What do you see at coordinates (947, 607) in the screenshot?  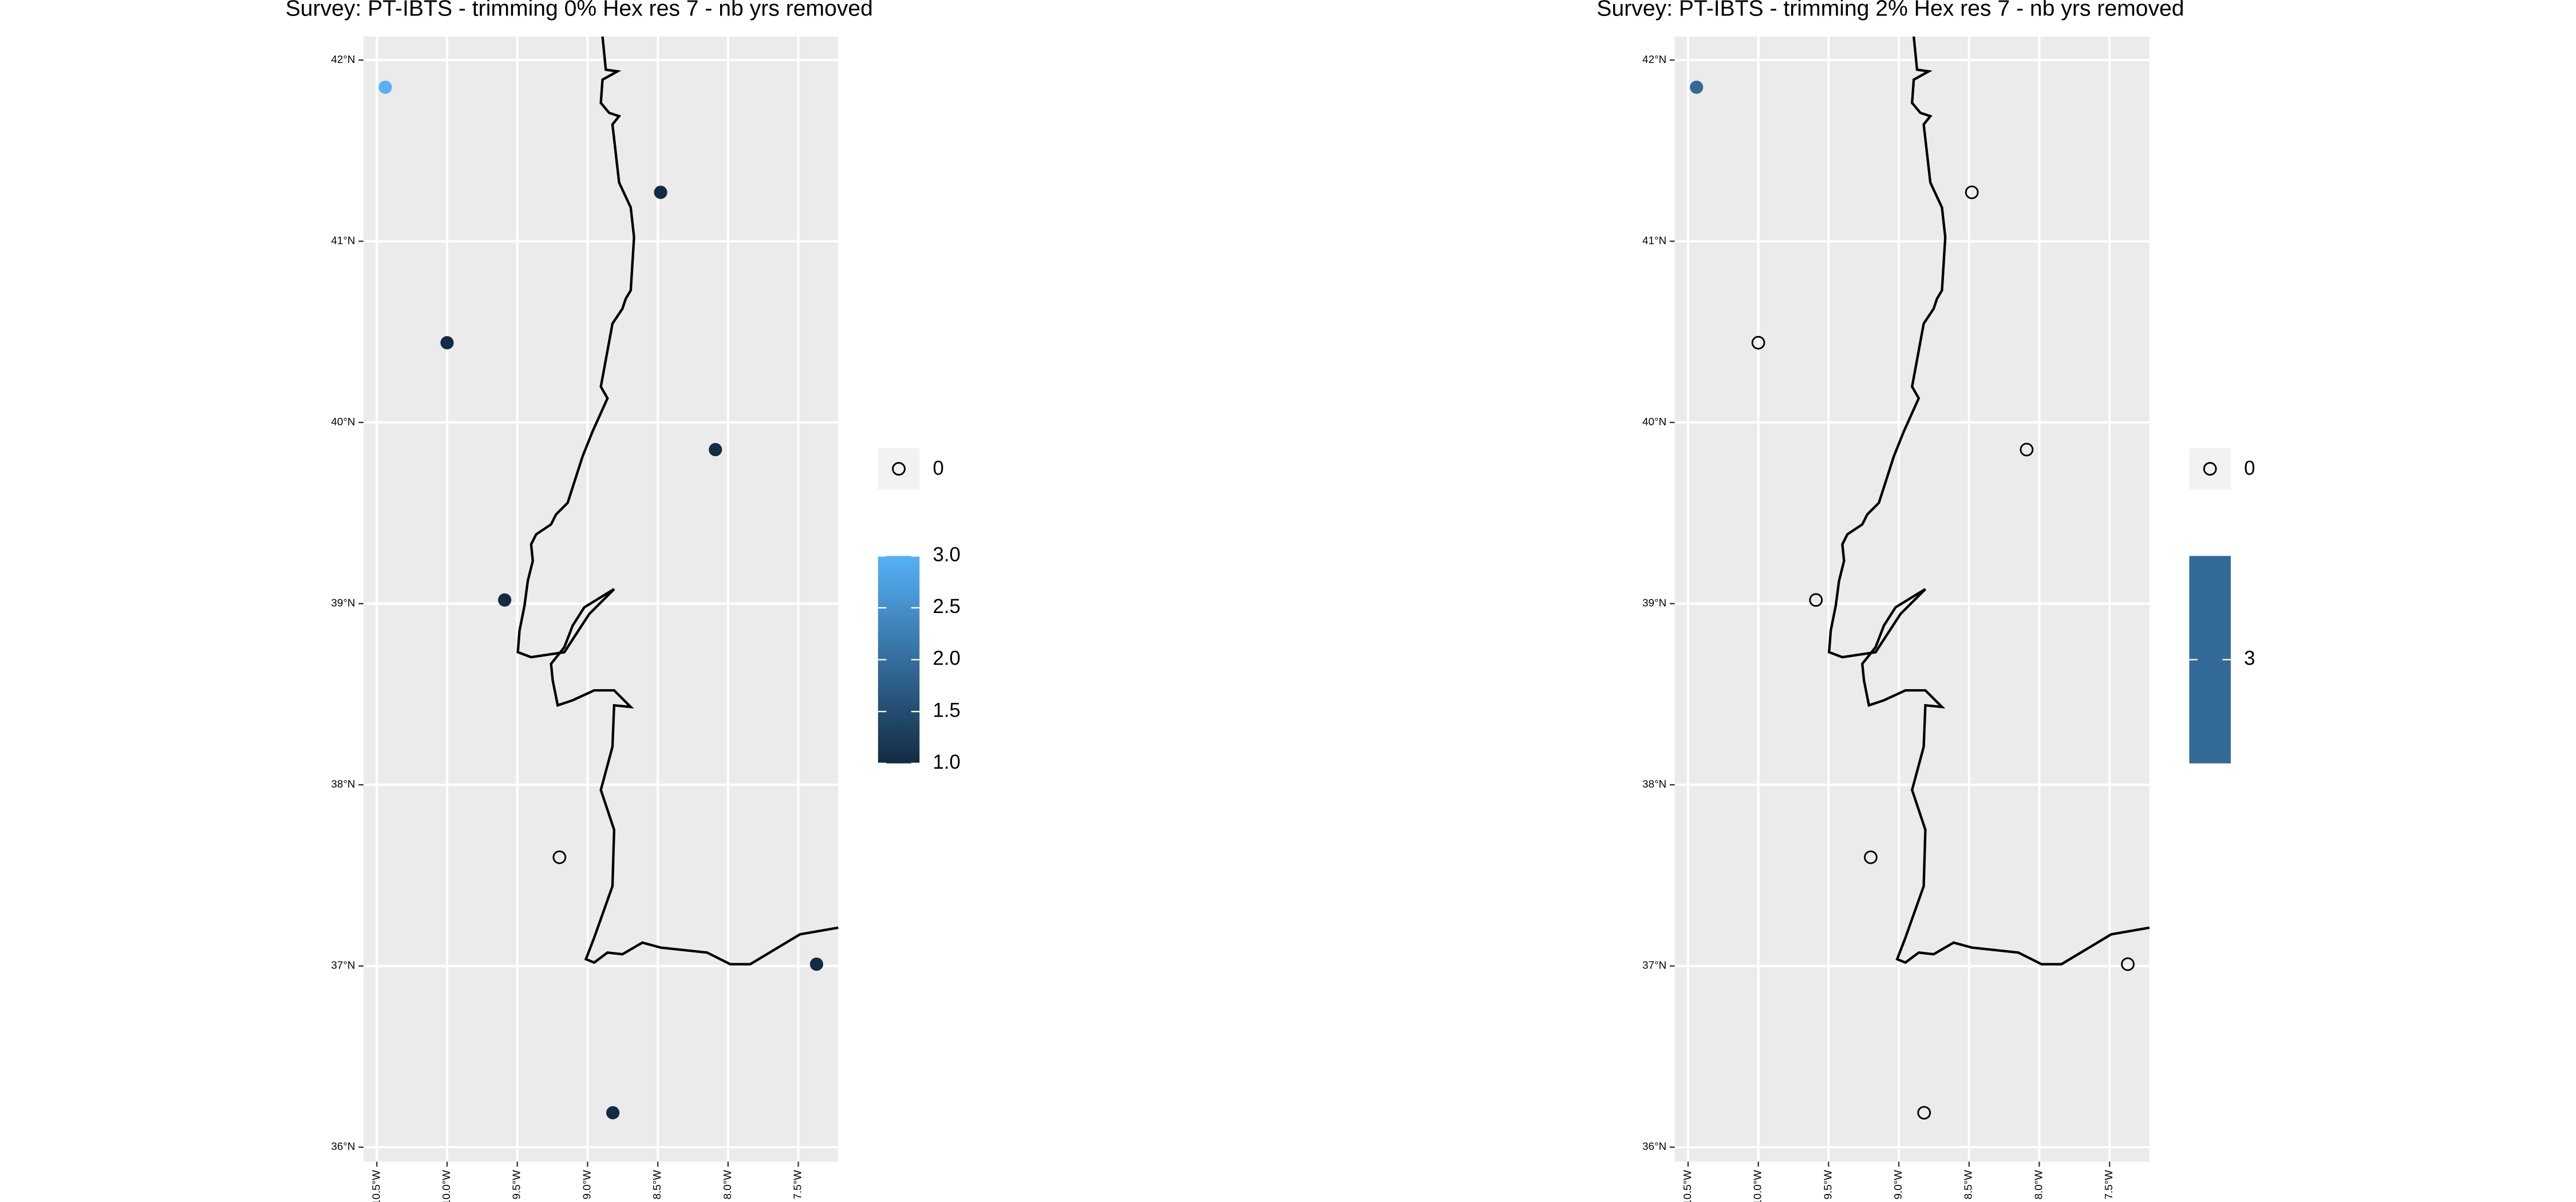 I see `colorbar-label: 2.5` at bounding box center [947, 607].